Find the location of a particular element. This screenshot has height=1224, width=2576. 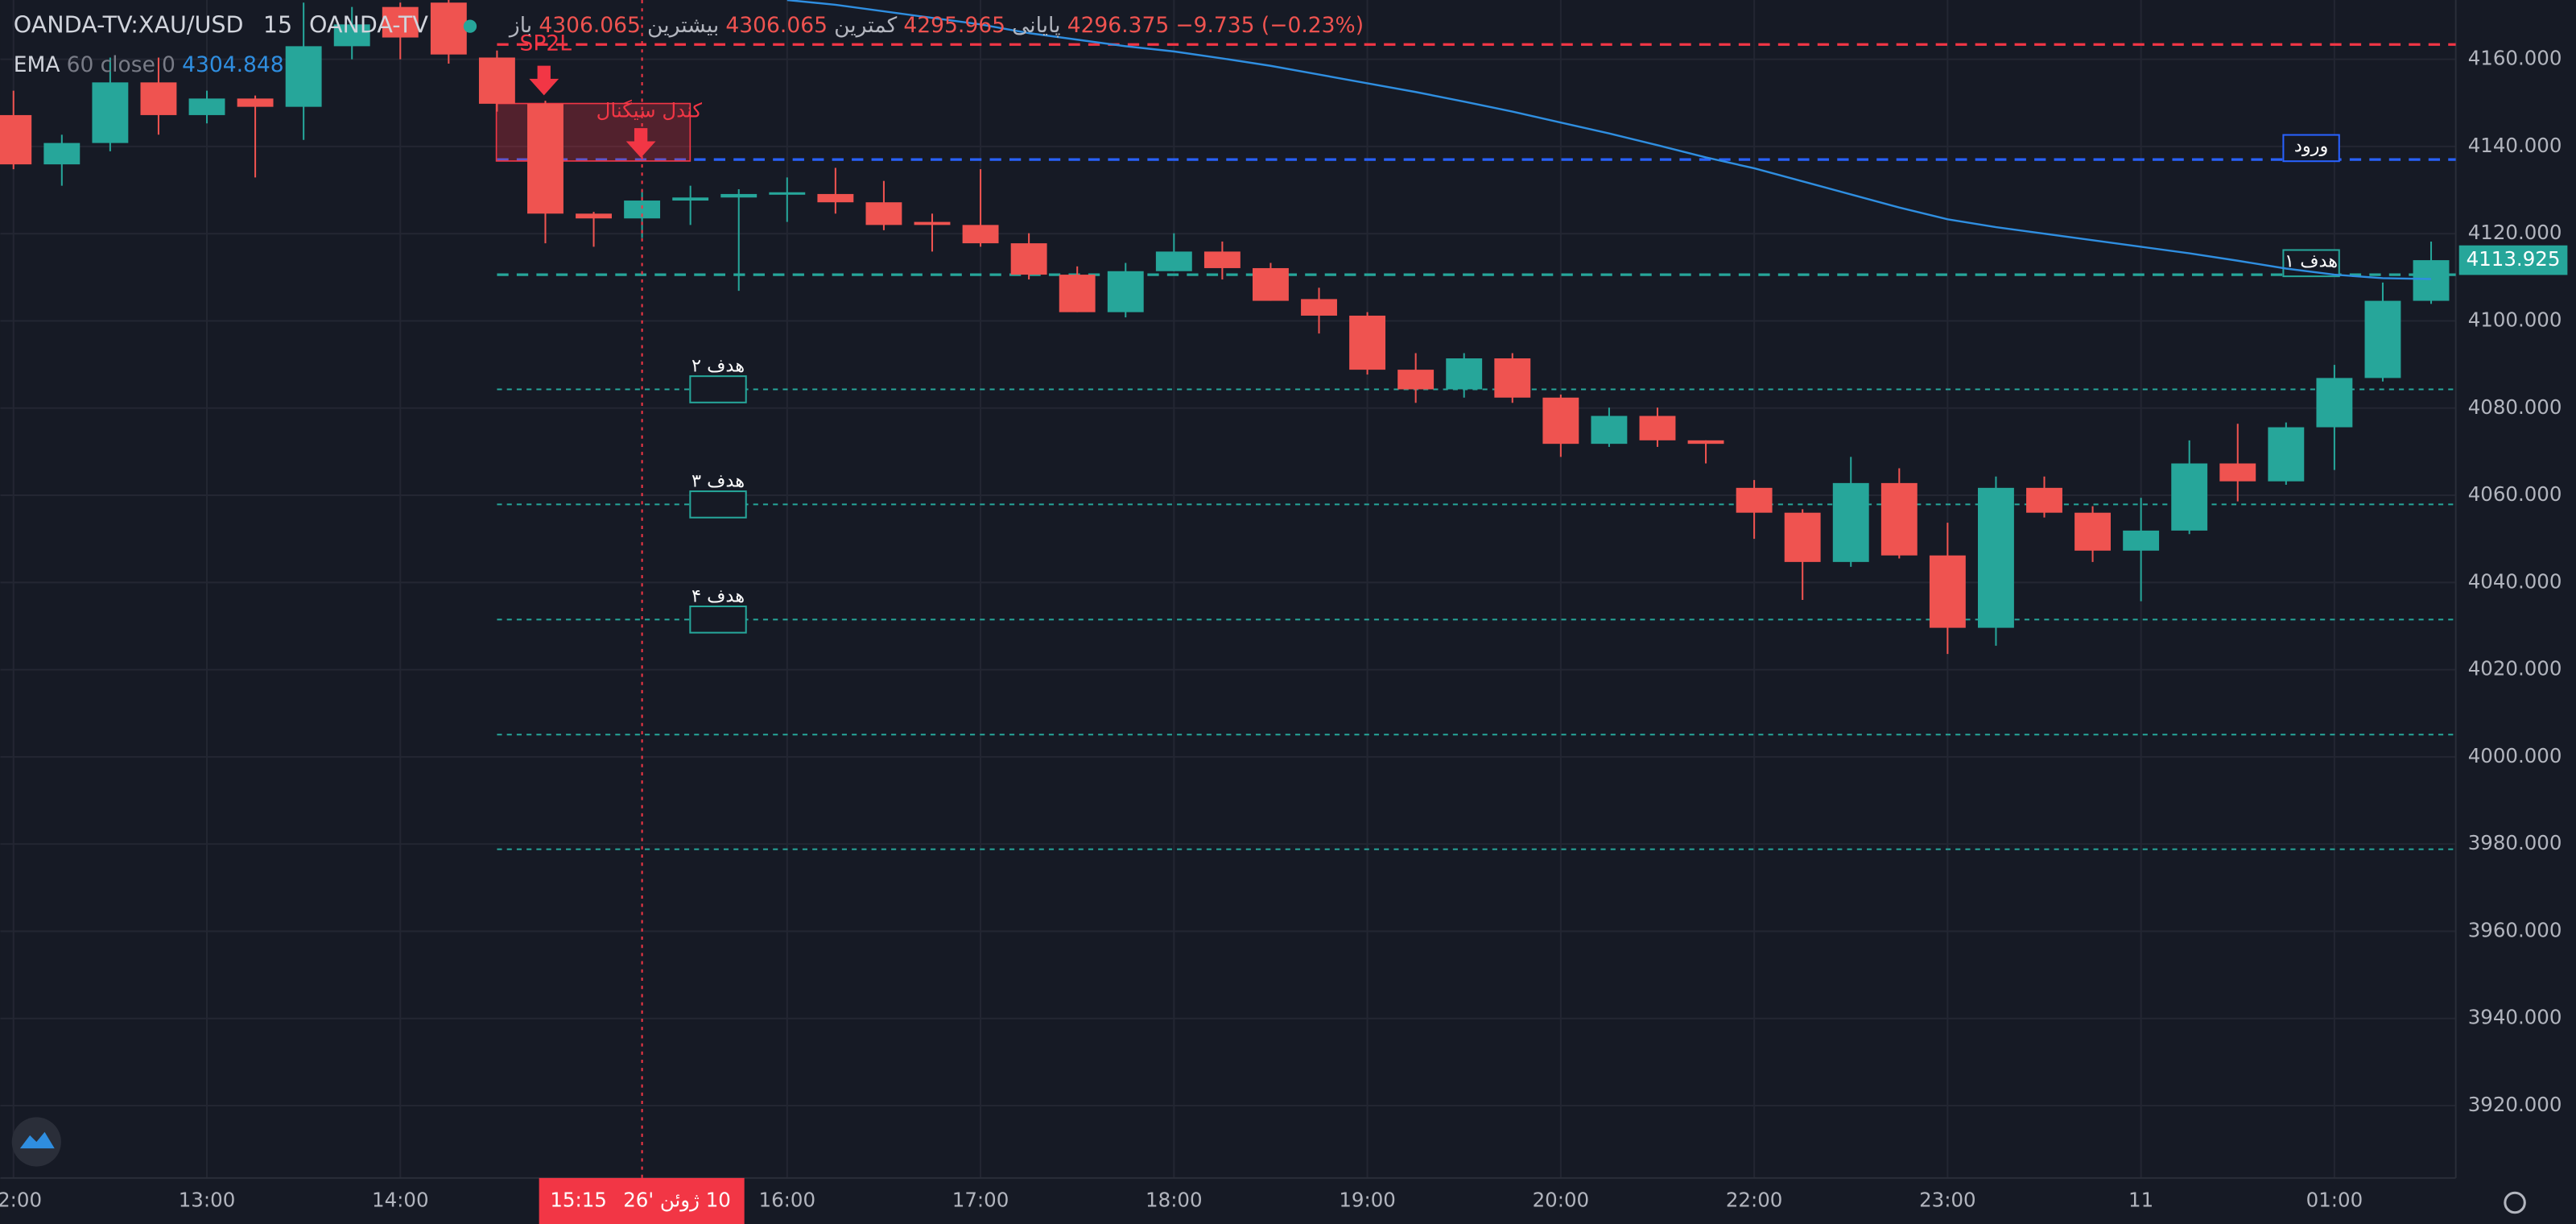

crosshair-time: 15:15 is located at coordinates (578, 1199).